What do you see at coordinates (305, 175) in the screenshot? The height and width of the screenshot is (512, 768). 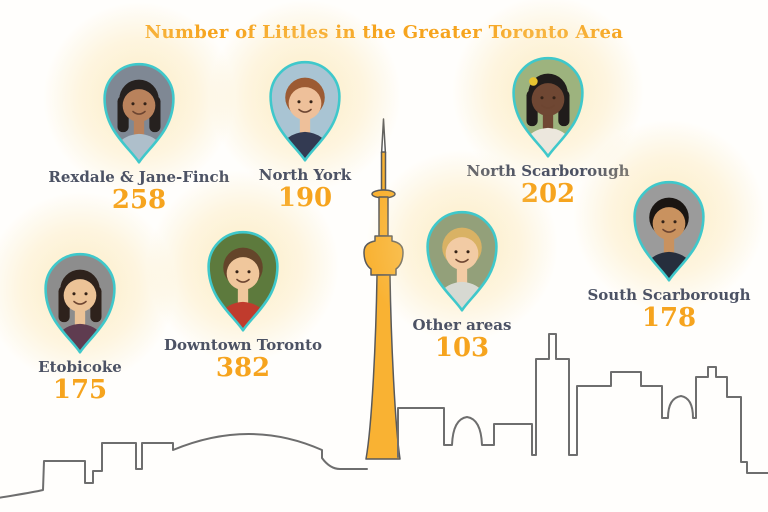 I see `region-name: North York` at bounding box center [305, 175].